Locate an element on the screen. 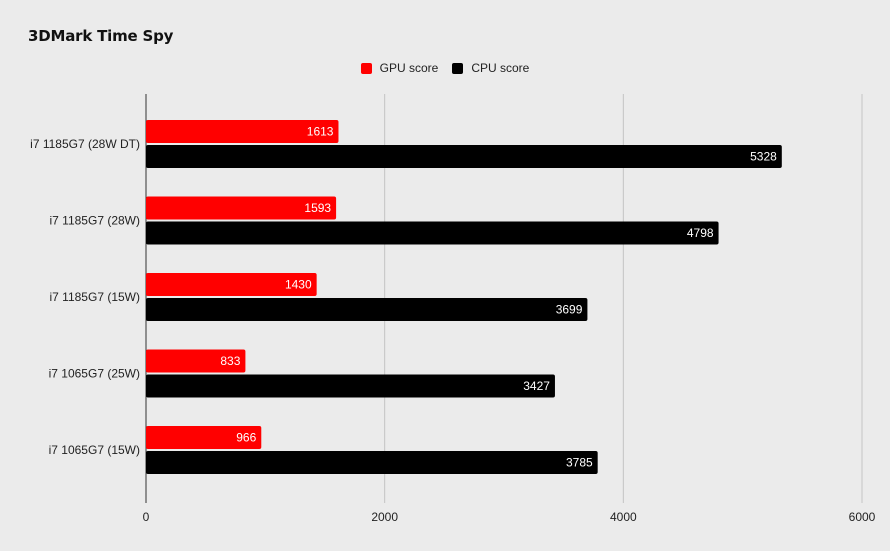  category-label-1: i7 1185G7 (28W) is located at coordinates (95, 221).